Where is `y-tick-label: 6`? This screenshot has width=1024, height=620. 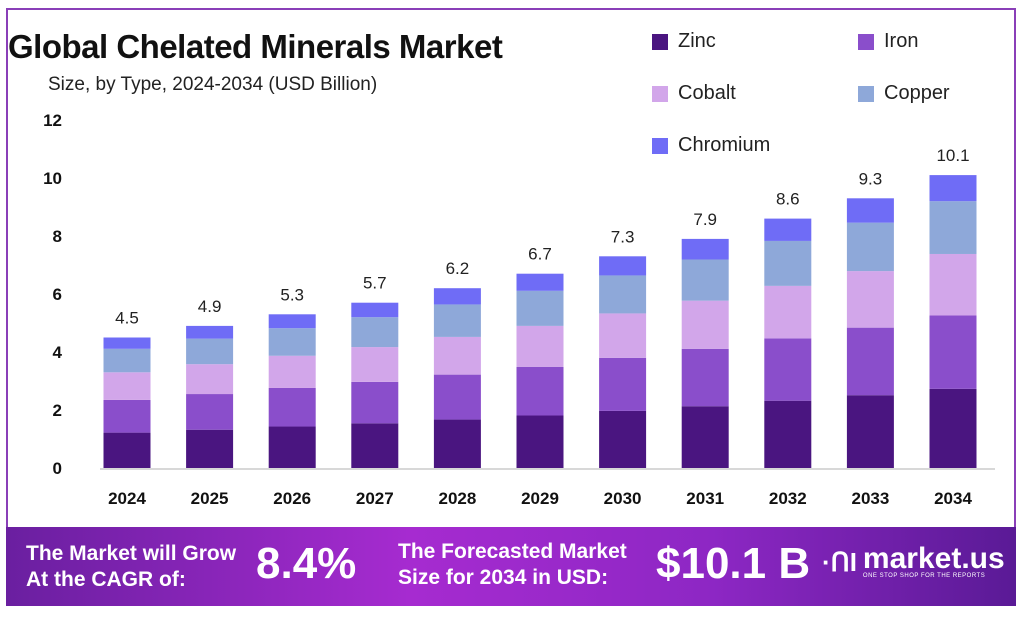 y-tick-label: 6 is located at coordinates (57, 294).